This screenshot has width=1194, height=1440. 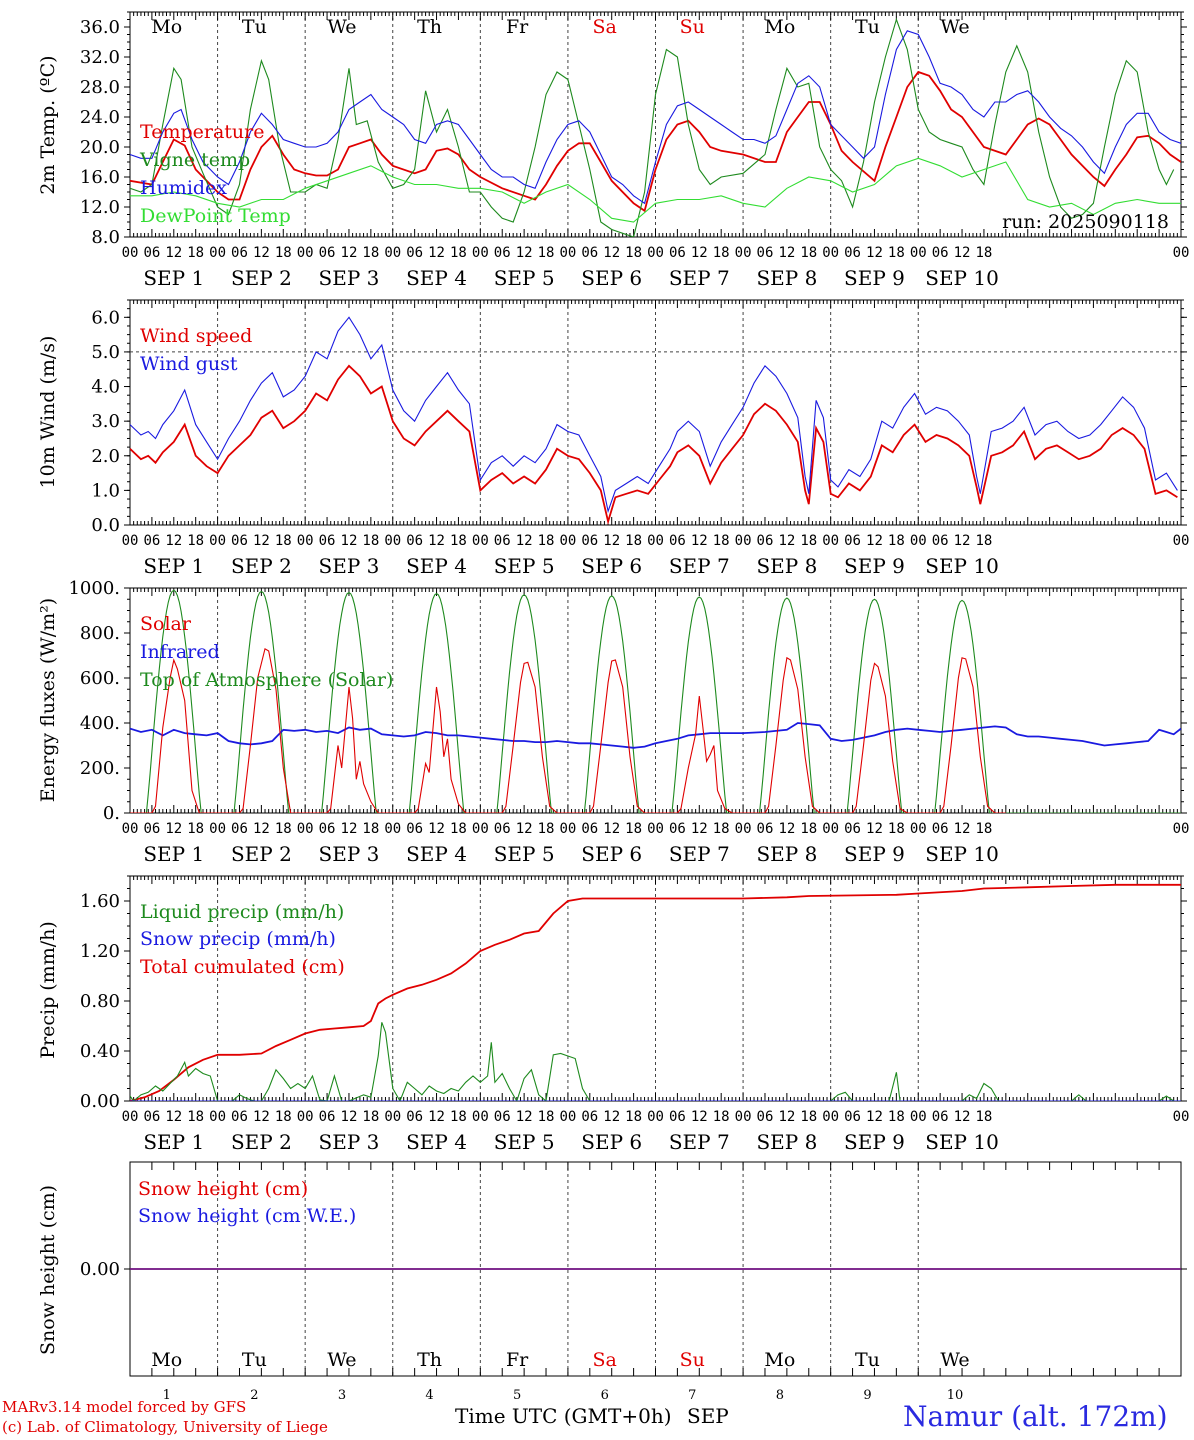 I want to click on day-number: 8, so click(x=780, y=1395).